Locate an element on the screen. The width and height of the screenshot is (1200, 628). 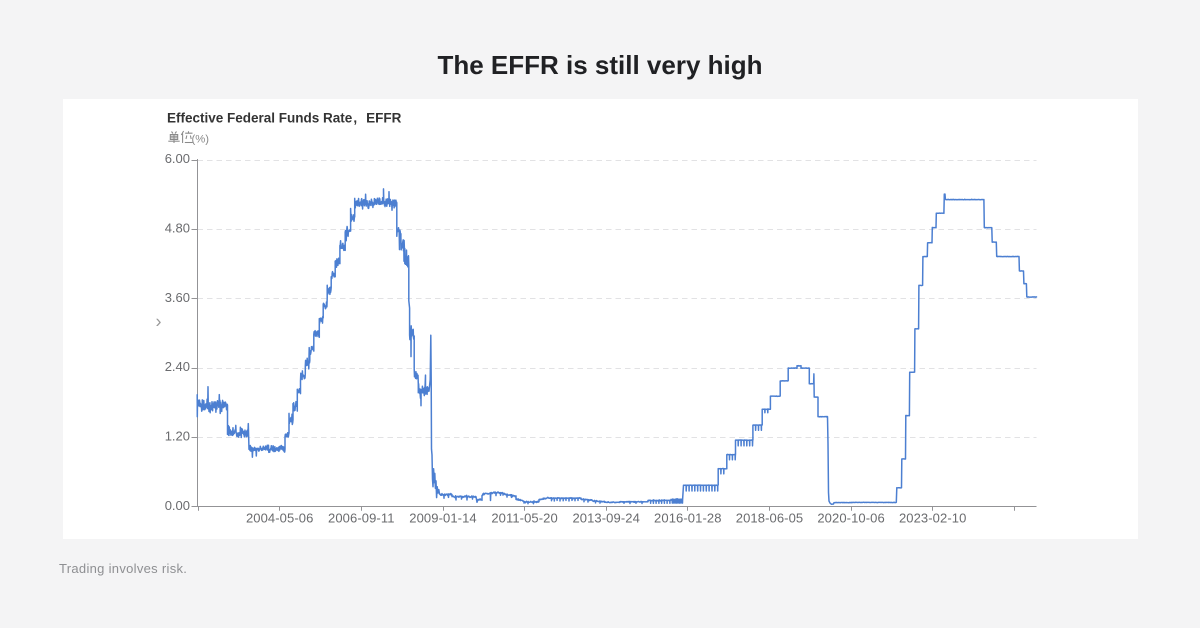
svg-text: 2006-09-11 is located at coordinates (361, 518).